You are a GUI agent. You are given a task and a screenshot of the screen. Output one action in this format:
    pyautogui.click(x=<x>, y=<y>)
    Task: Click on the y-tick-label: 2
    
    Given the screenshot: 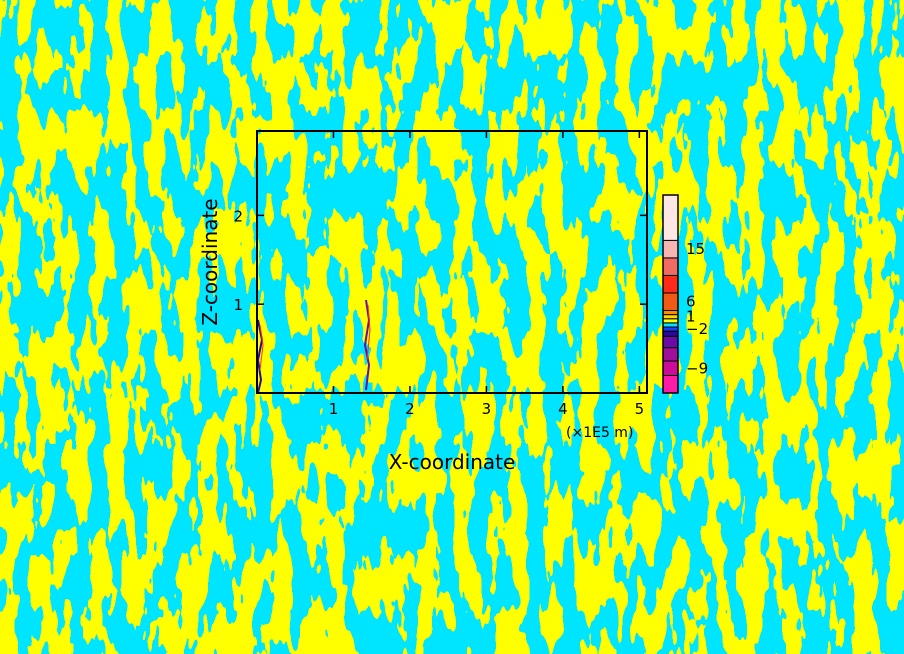 What is the action you would take?
    pyautogui.click(x=238, y=216)
    